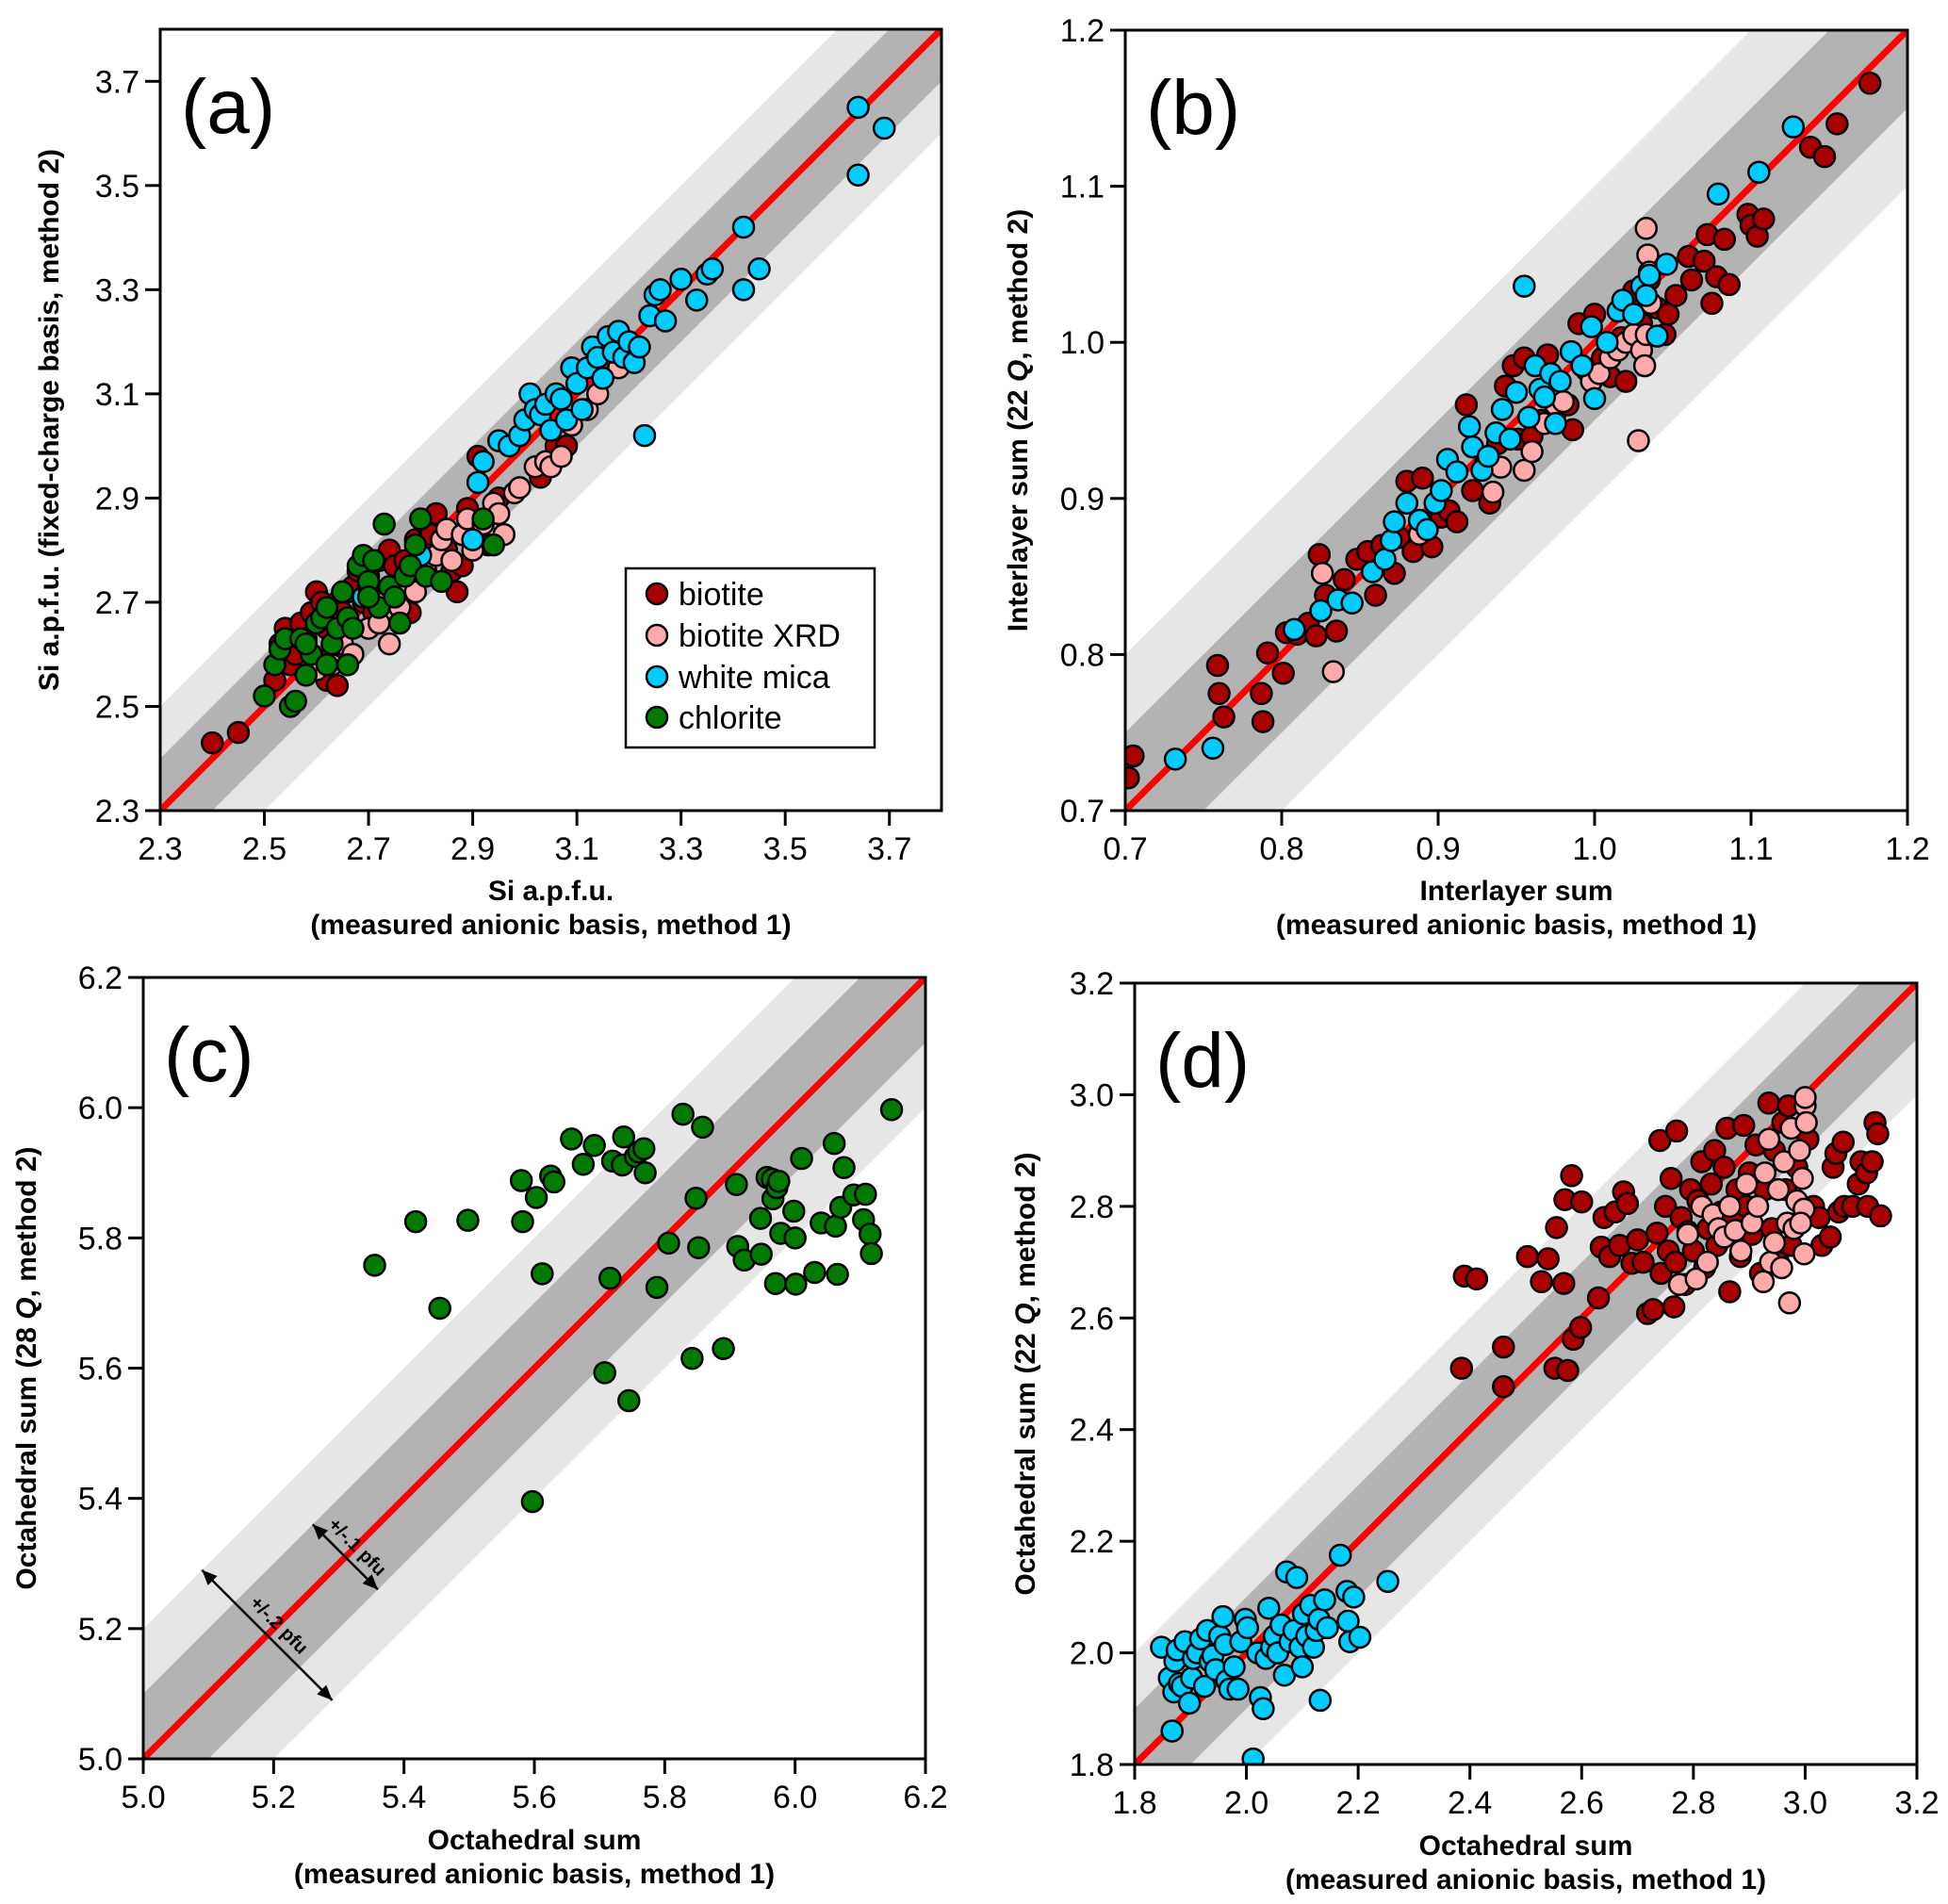  What do you see at coordinates (117, 187) in the screenshot?
I see `y-tick-label: 3.5` at bounding box center [117, 187].